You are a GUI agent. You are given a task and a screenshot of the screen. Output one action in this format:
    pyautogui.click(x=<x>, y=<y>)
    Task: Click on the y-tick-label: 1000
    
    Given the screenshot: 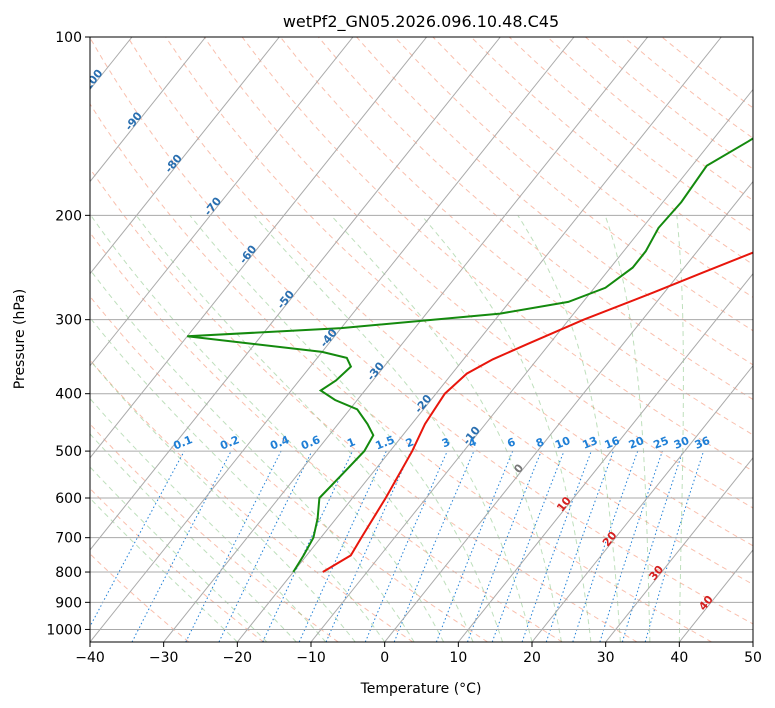 What is the action you would take?
    pyautogui.click(x=64, y=630)
    